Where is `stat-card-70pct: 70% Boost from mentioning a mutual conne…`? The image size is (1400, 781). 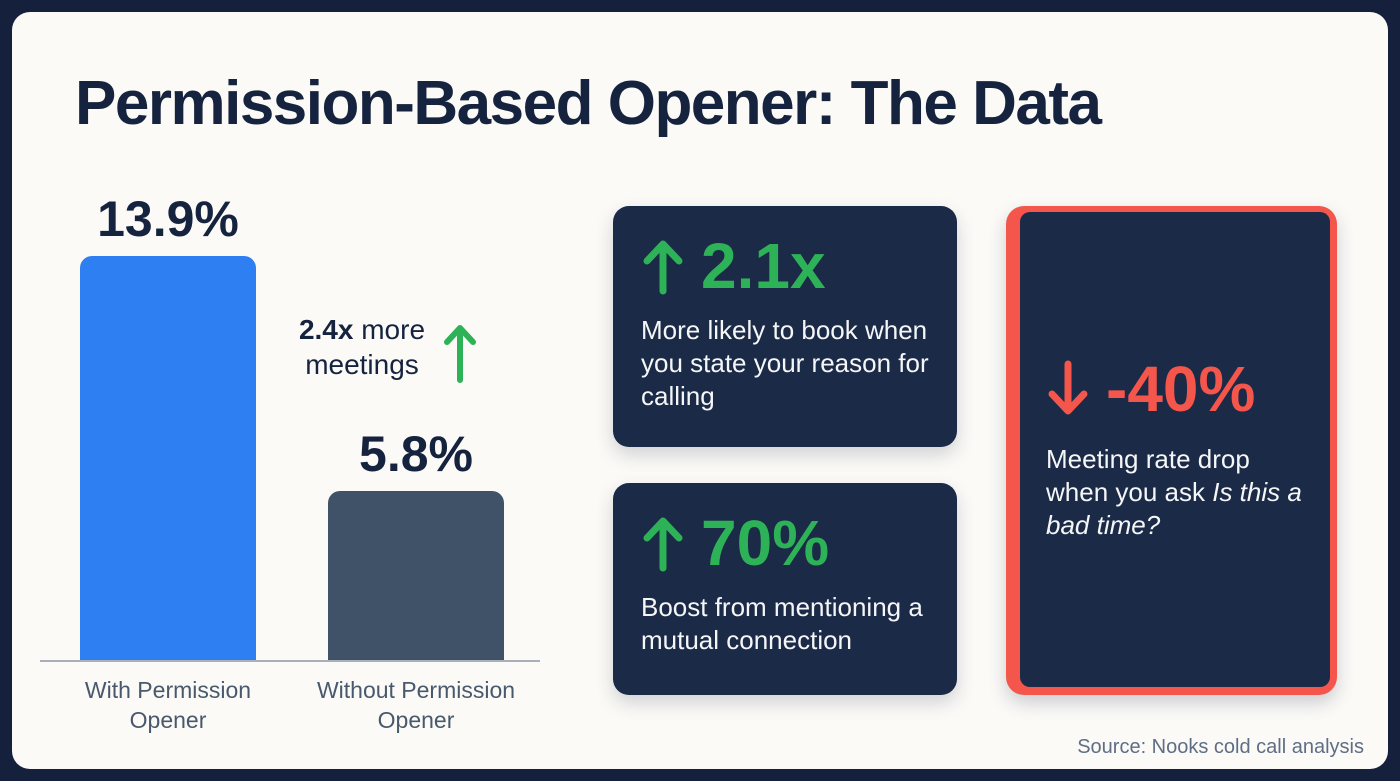 stat-card-70pct: 70% Boost from mentioning a mutual conne… is located at coordinates (785, 589).